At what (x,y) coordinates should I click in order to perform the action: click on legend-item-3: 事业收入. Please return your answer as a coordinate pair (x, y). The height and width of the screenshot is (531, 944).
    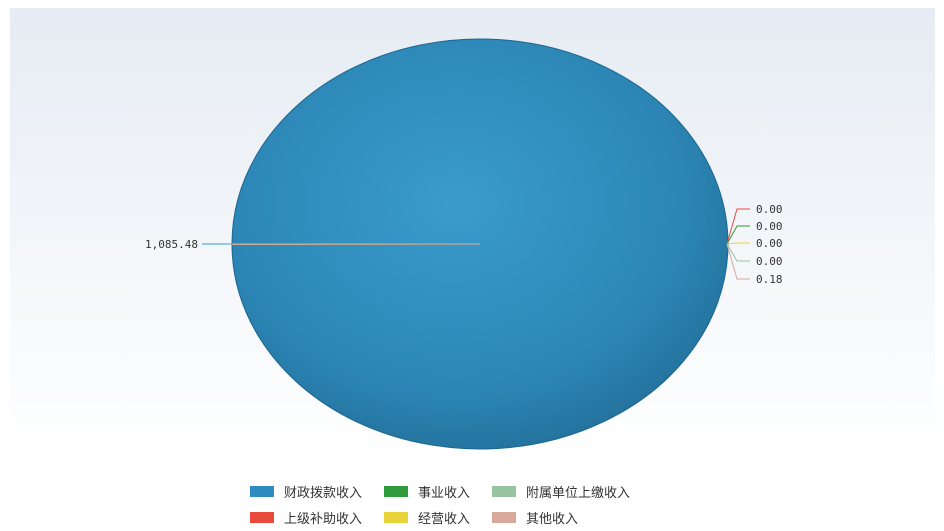
    Looking at the image, I should click on (427, 491).